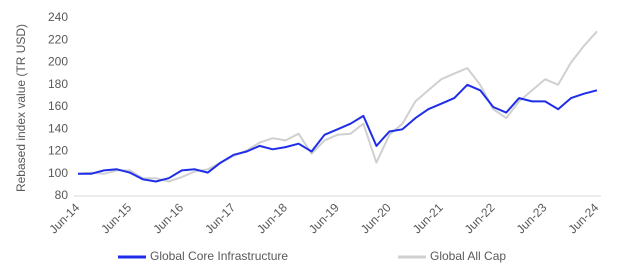 This screenshot has width=640, height=270. Describe the element at coordinates (168, 218) in the screenshot. I see `x-tick-label: Jun-16` at that location.